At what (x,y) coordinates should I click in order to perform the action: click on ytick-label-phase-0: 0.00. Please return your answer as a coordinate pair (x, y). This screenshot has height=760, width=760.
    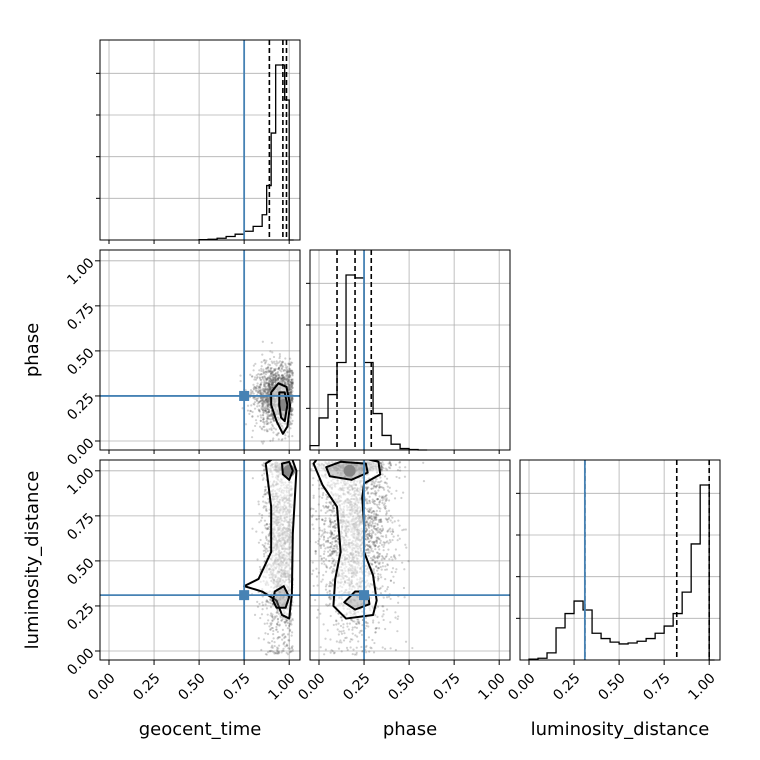
    Looking at the image, I should click on (80, 451).